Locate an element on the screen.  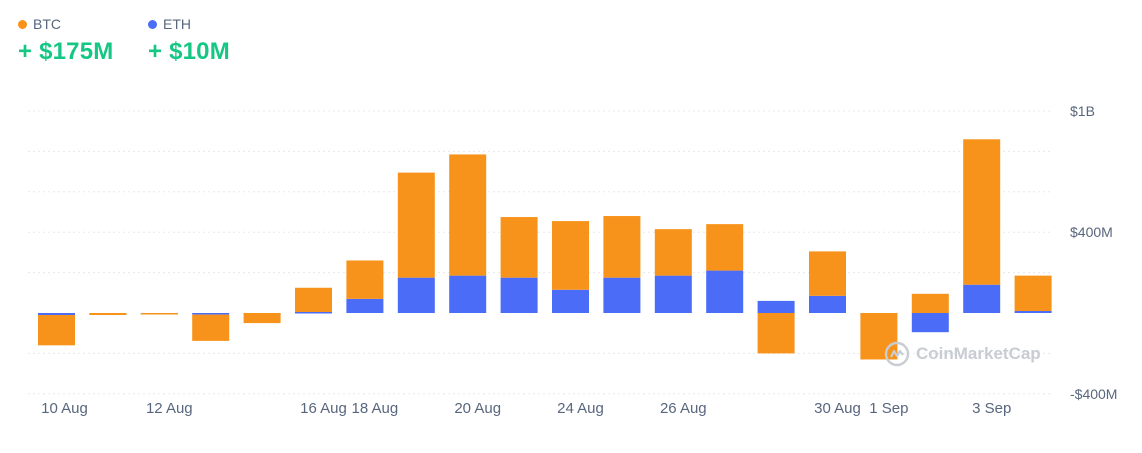
x-tick-label: 16 Aug is located at coordinates (323, 408).